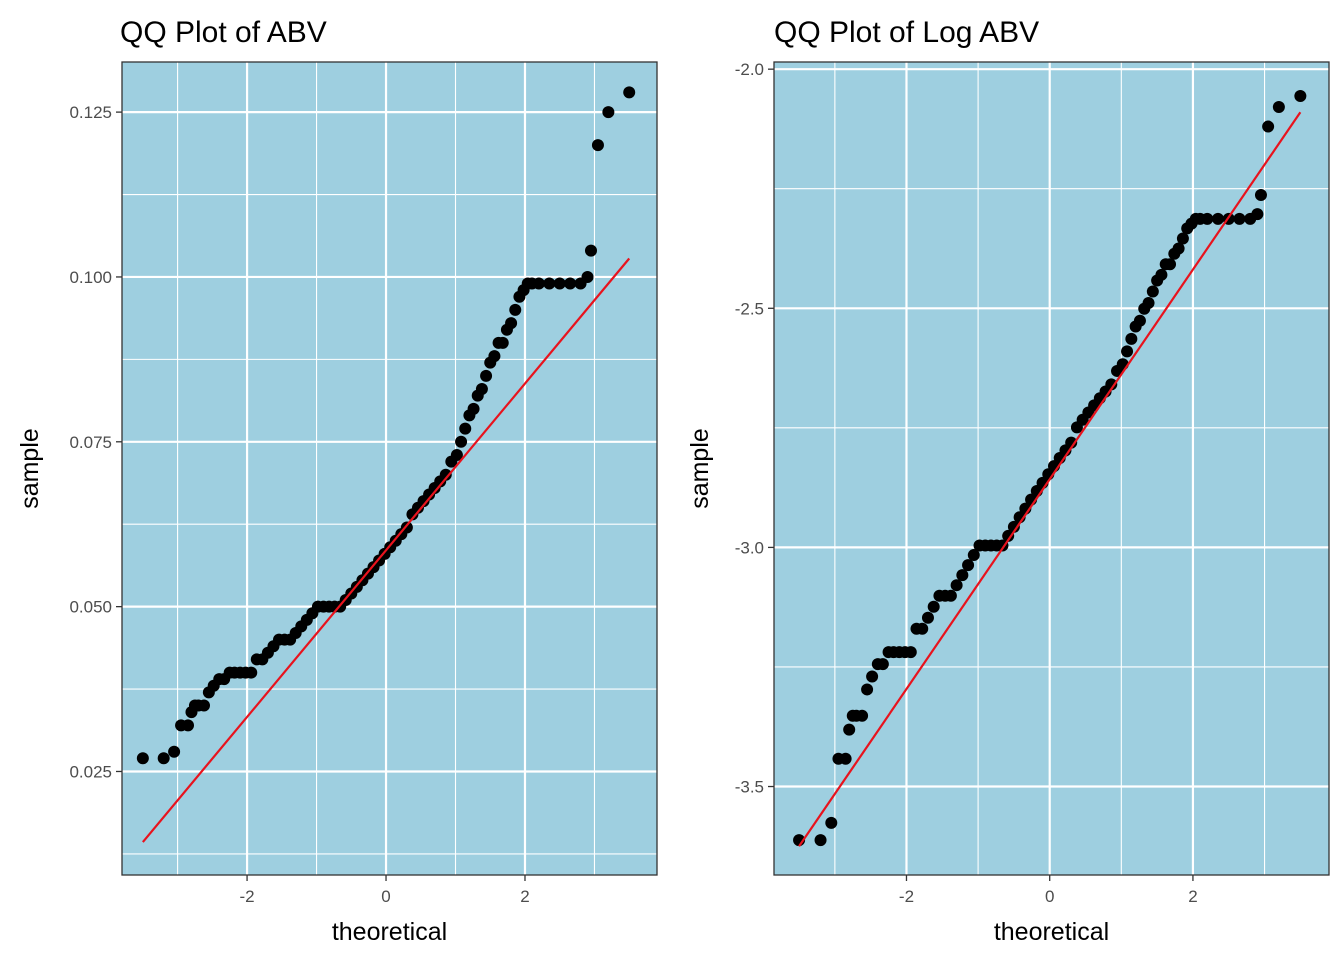 This screenshot has width=1344, height=960. What do you see at coordinates (223, 32) in the screenshot?
I see `chart-title: QQ Plot of ABV` at bounding box center [223, 32].